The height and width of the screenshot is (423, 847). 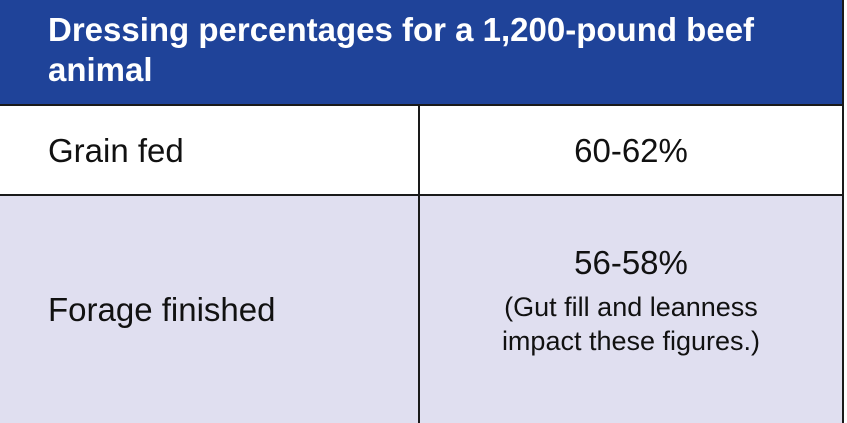 I want to click on row-value: 60-62%, so click(x=631, y=150).